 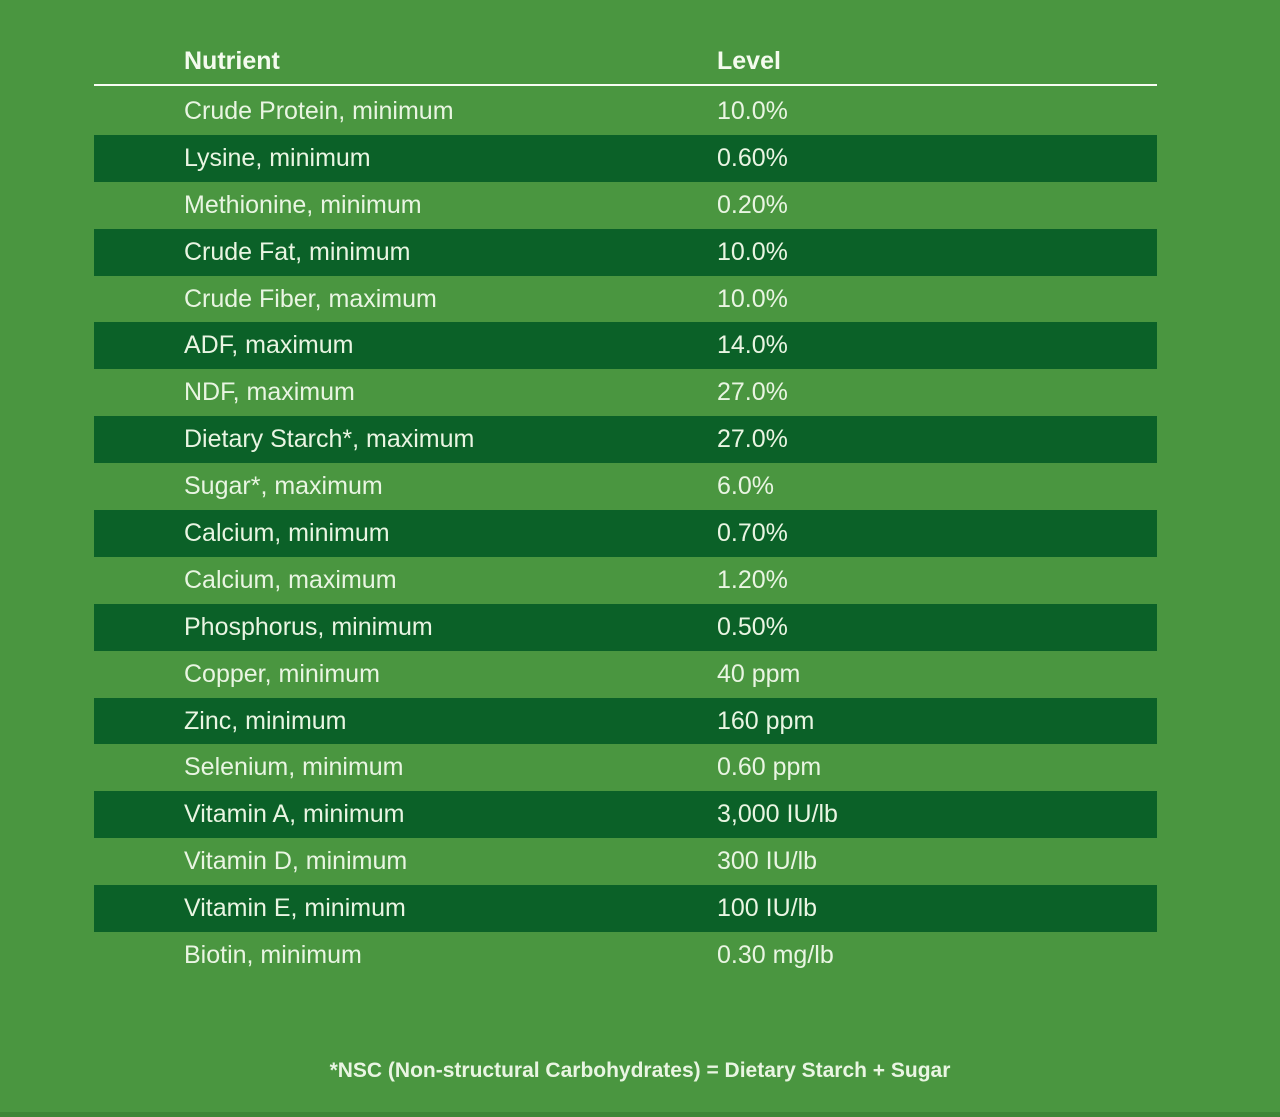 What do you see at coordinates (282, 673) in the screenshot?
I see `nutrient-cell: Copper, minimum` at bounding box center [282, 673].